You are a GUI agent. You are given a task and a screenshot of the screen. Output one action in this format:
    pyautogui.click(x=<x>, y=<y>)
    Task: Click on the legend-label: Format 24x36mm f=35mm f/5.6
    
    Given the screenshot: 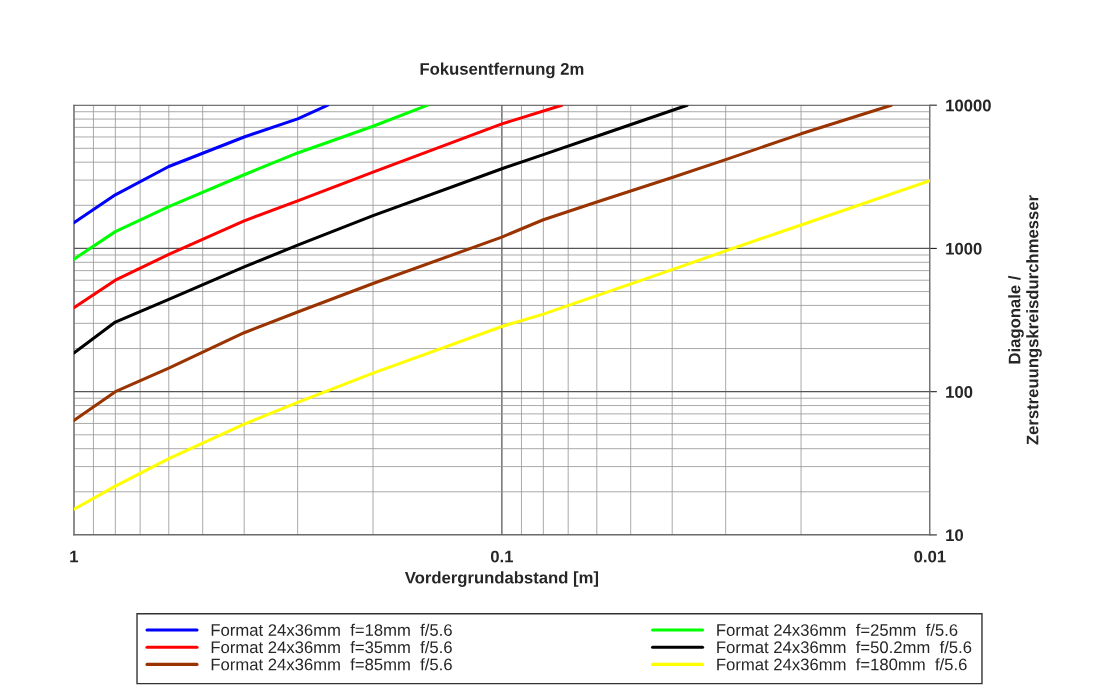 What is the action you would take?
    pyautogui.click(x=331, y=647)
    